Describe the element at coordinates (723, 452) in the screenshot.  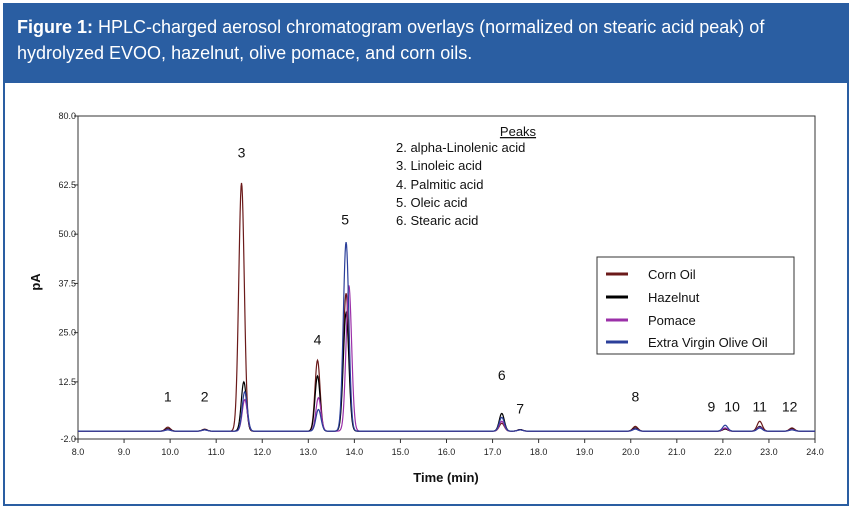
I see `x-tick-label: 22.0` at that location.